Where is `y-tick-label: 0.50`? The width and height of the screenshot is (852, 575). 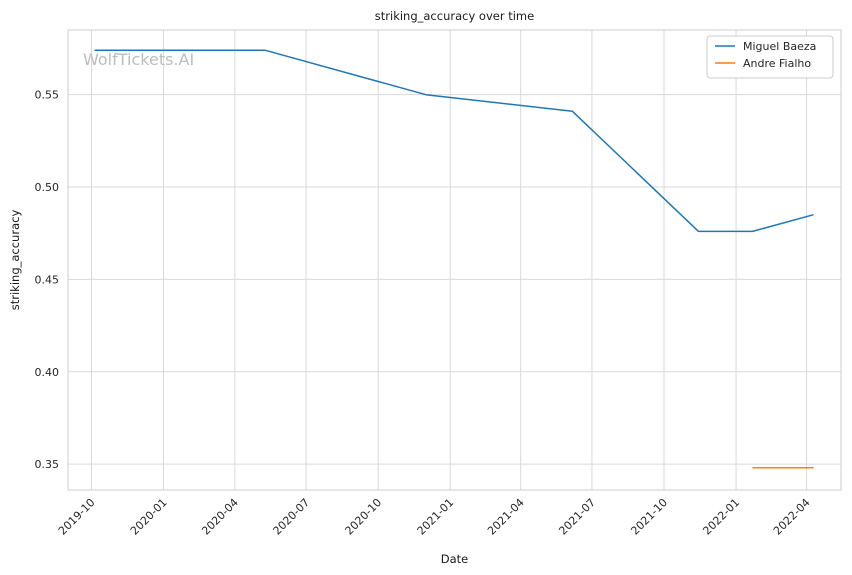 y-tick-label: 0.50 is located at coordinates (47, 187).